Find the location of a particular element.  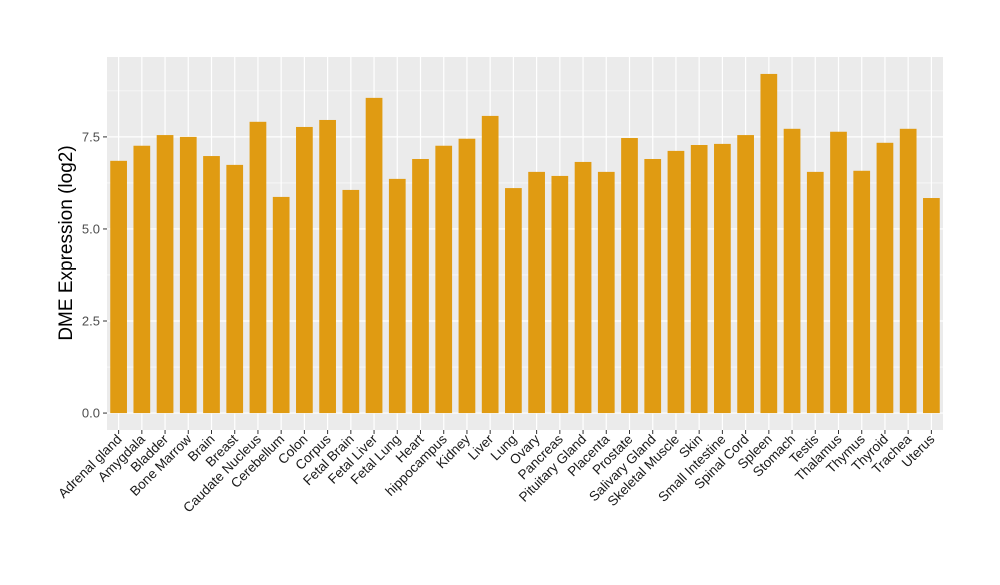

bar-testis is located at coordinates (815, 292).